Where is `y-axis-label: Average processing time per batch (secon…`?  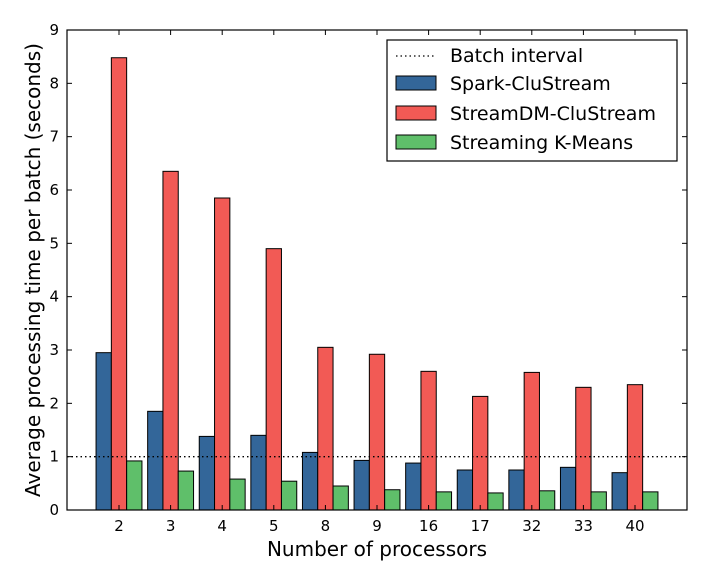 y-axis-label: Average processing time per batch (secon… is located at coordinates (33, 270).